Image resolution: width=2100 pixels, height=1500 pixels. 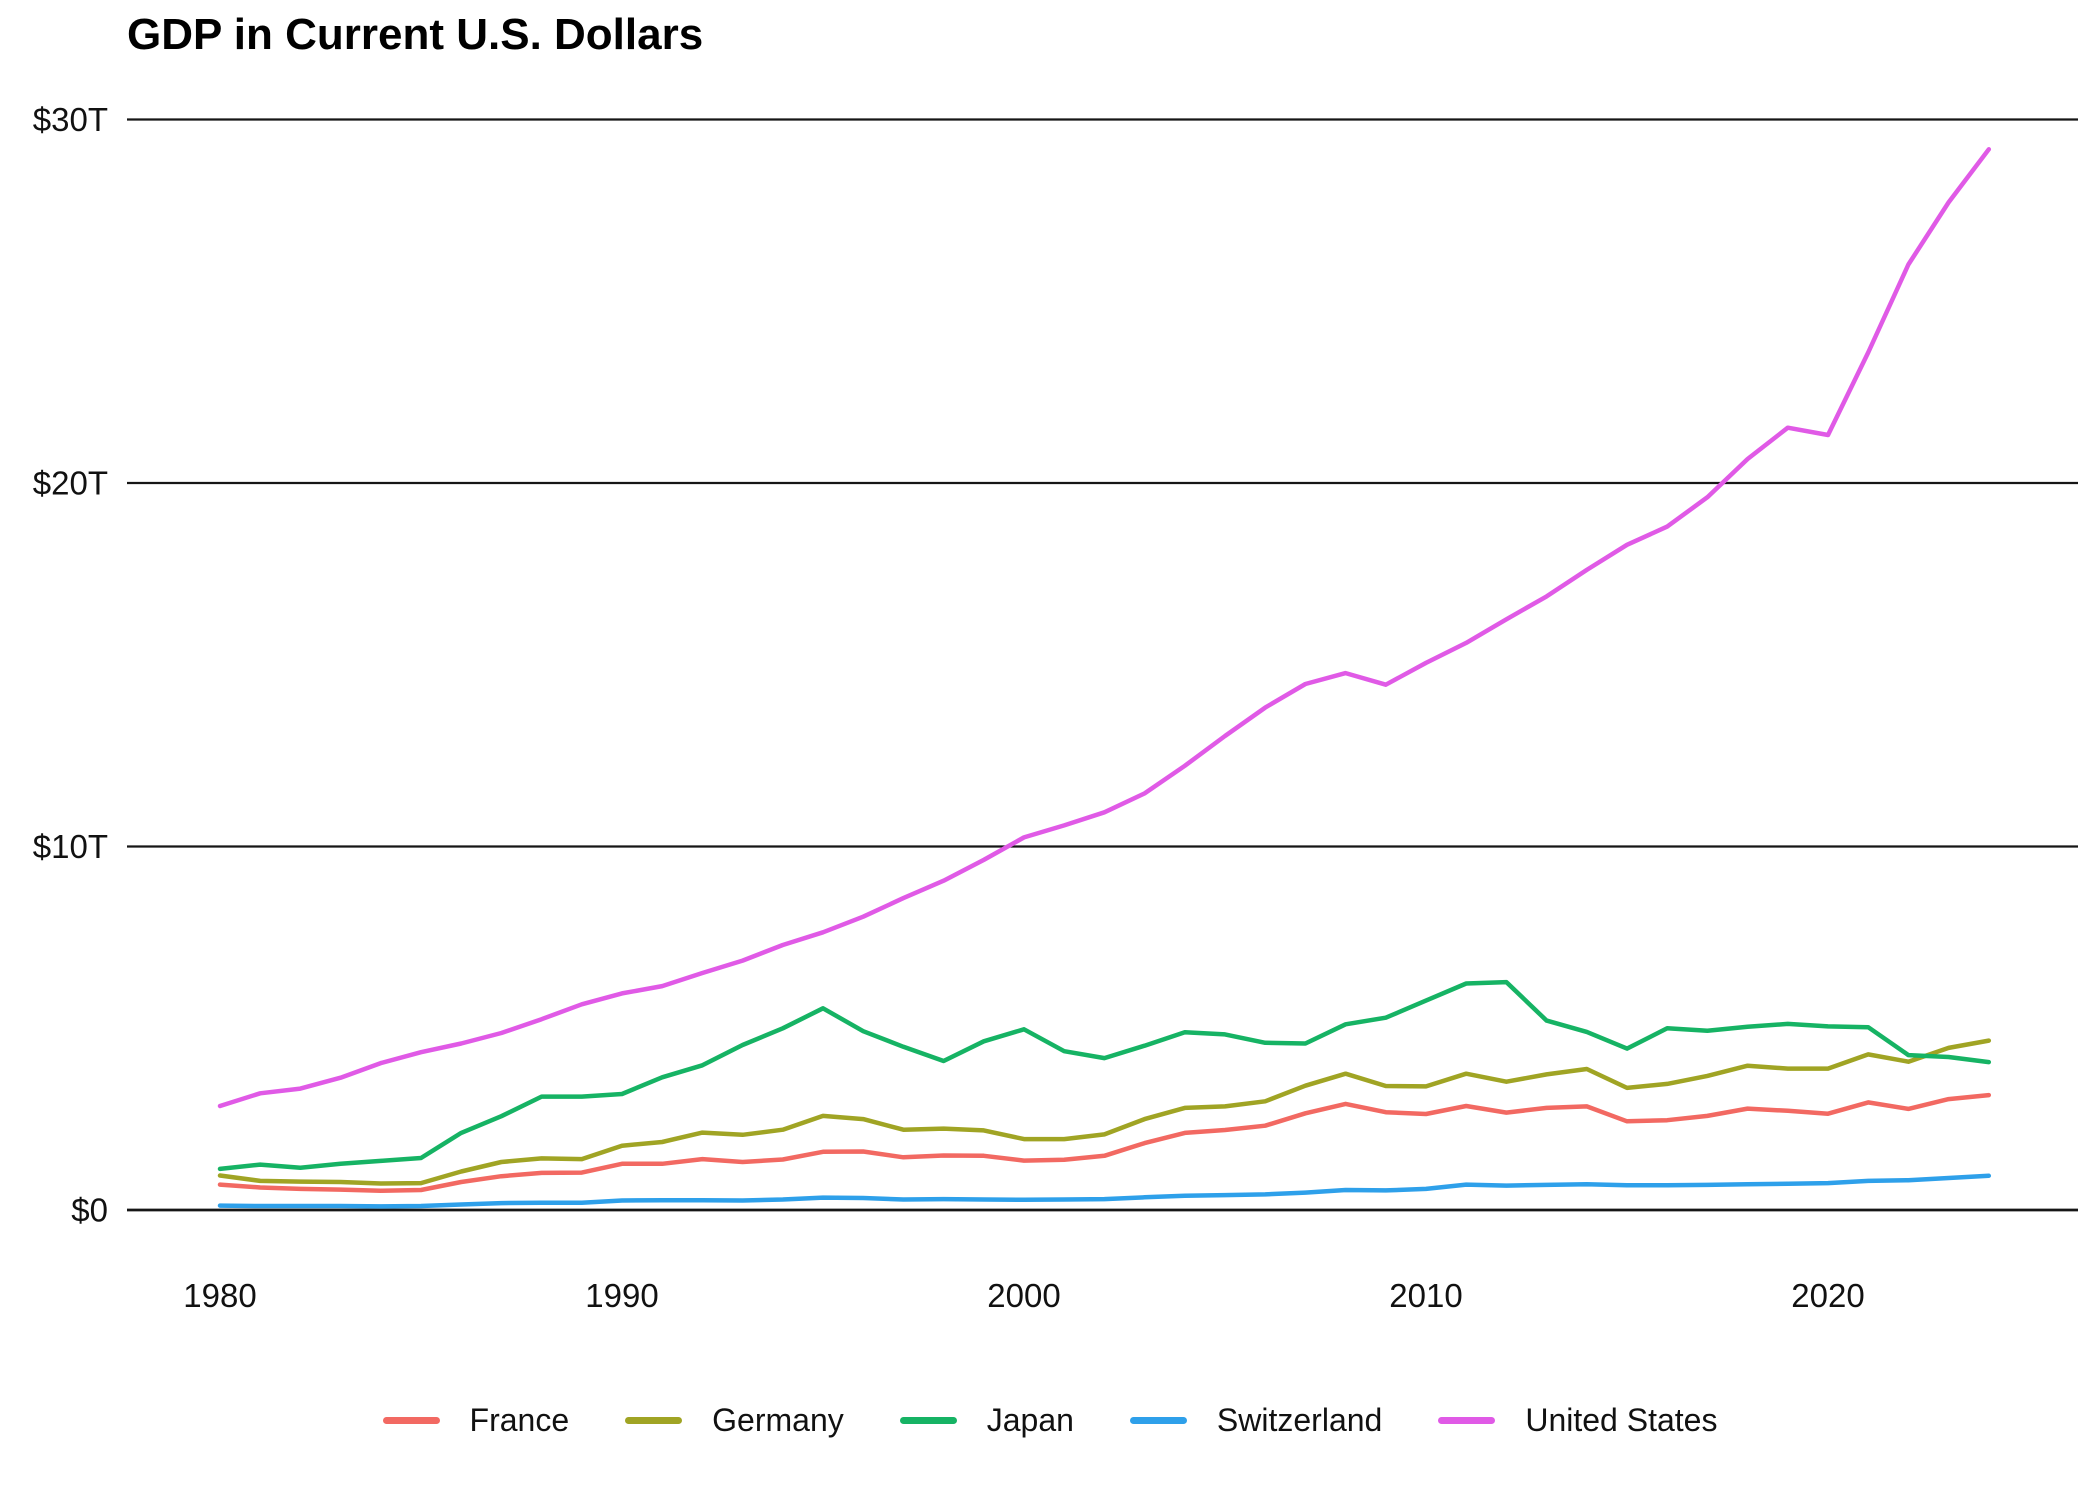 What do you see at coordinates (1621, 1419) in the screenshot?
I see `legend-label: United States` at bounding box center [1621, 1419].